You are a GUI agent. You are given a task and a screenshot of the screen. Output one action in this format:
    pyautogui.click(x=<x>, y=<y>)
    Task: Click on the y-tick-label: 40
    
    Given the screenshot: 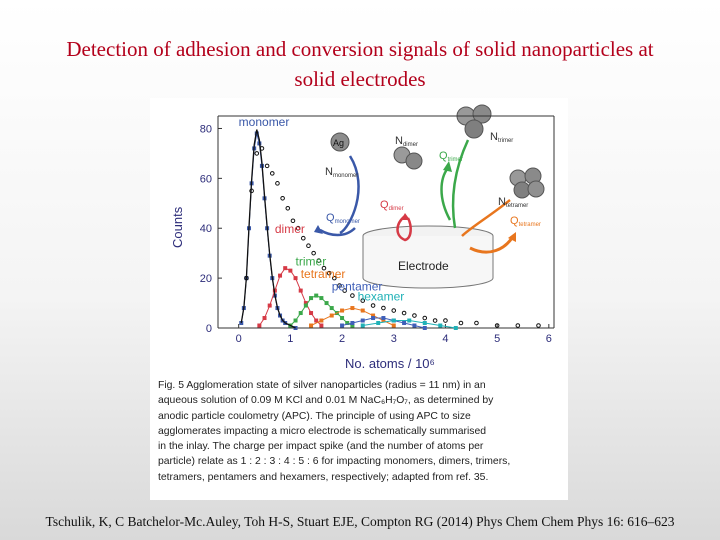 What is the action you would take?
    pyautogui.click(x=206, y=229)
    